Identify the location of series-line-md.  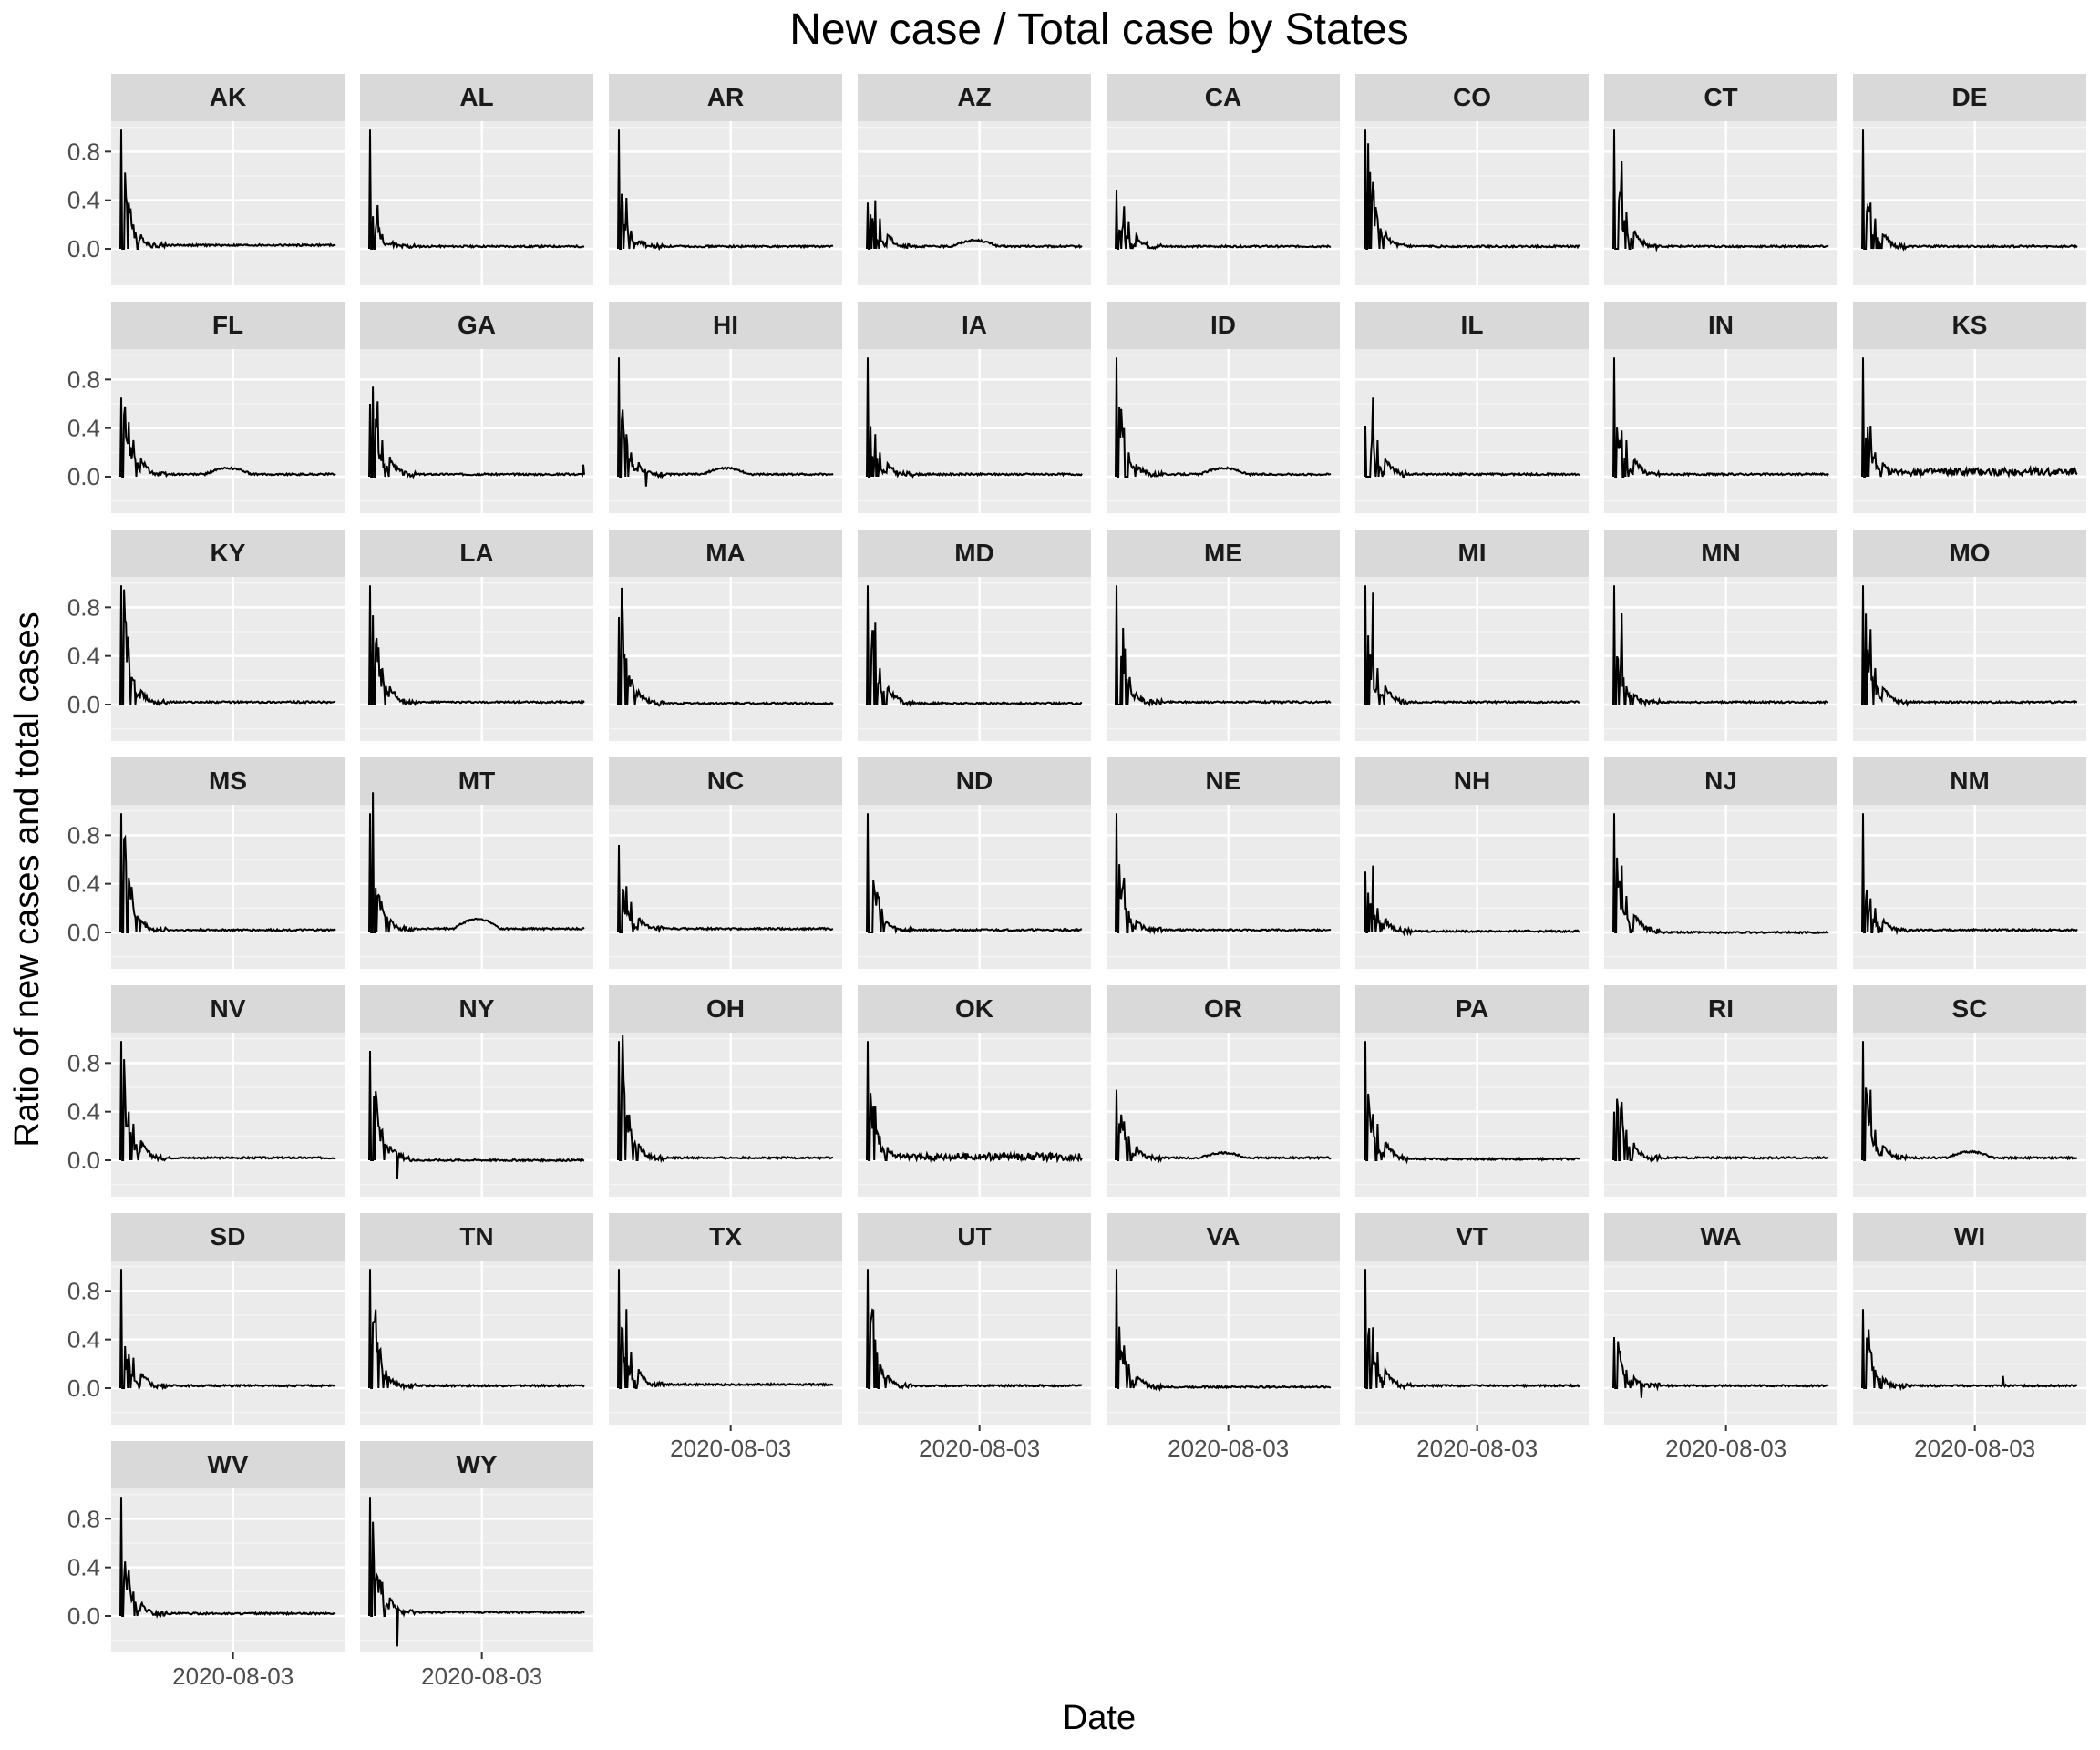
(975, 647).